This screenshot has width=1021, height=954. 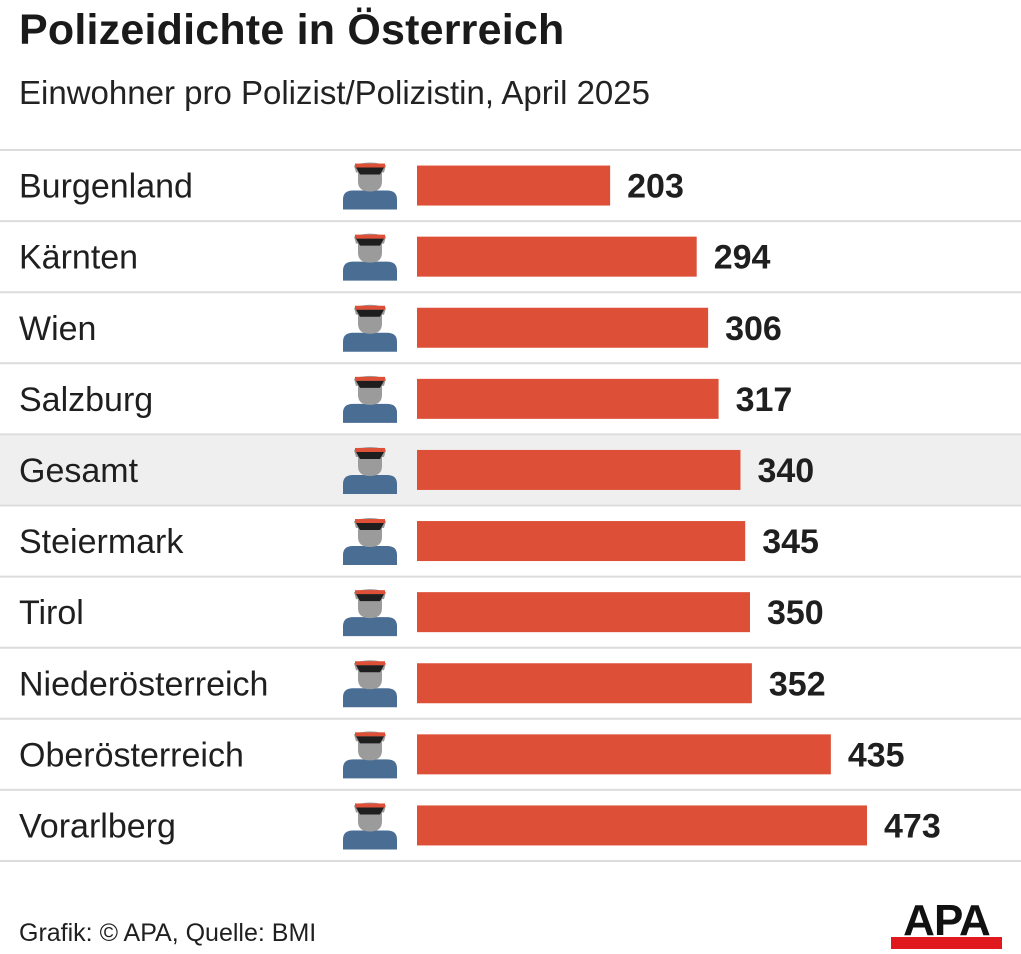 What do you see at coordinates (86, 400) in the screenshot?
I see `category-label: Salzburg` at bounding box center [86, 400].